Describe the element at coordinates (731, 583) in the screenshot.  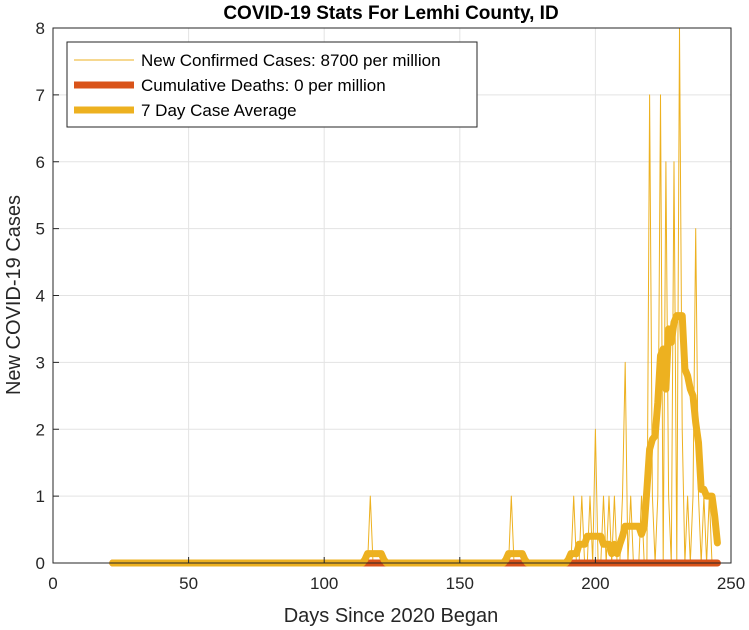
I see `x-tick-label: 250` at that location.